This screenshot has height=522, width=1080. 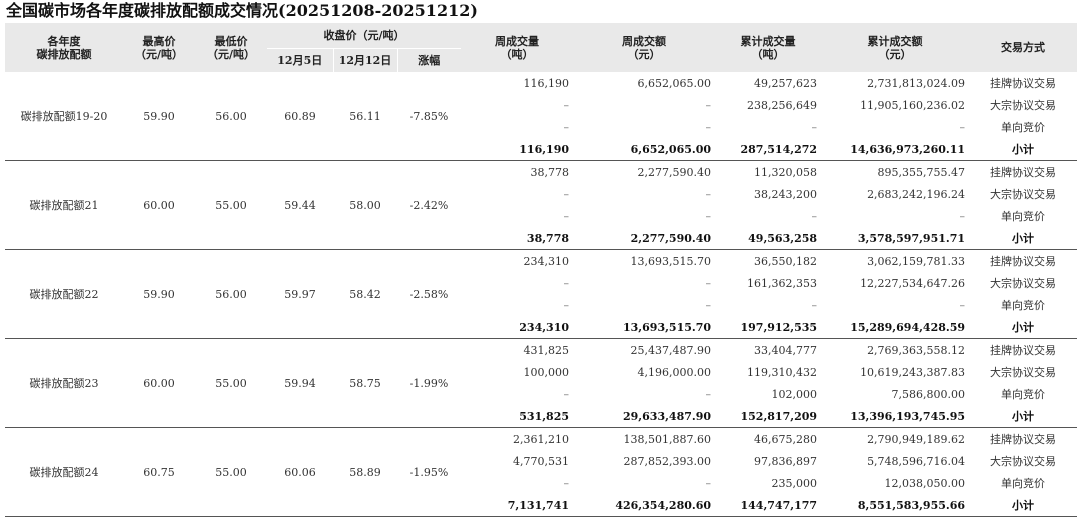 I want to click on week-amount: 287,852,393.00, so click(x=667, y=461).